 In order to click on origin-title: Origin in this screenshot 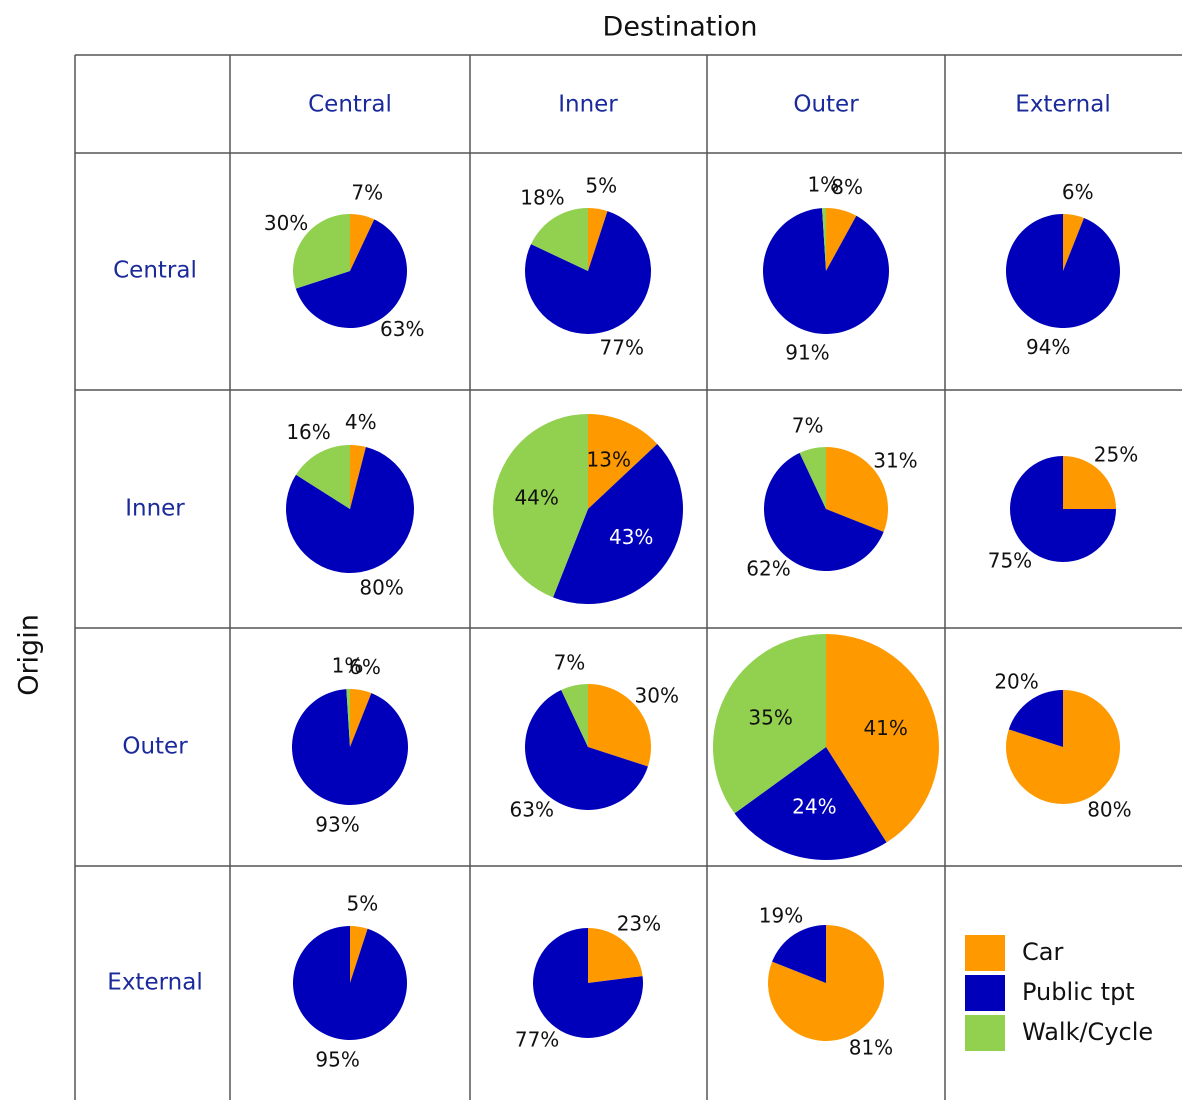, I will do `click(29, 655)`.